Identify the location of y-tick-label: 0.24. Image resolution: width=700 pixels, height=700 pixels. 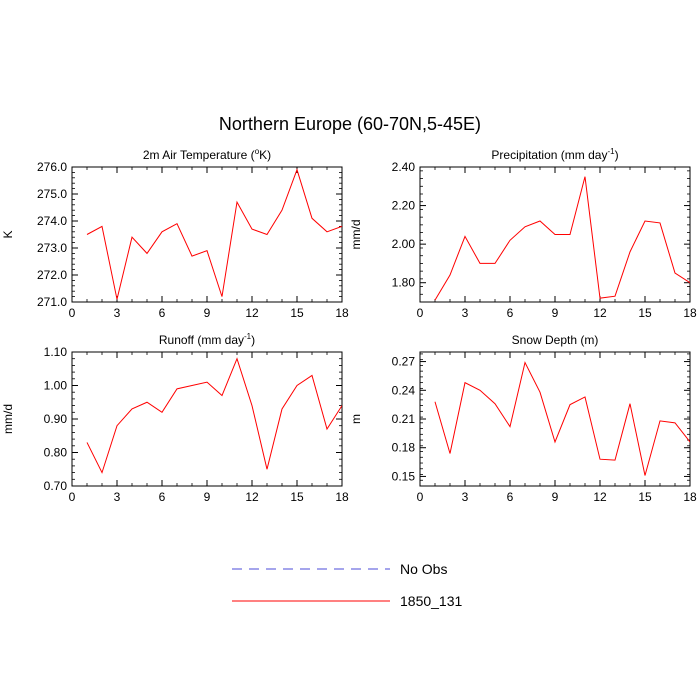
(404, 390).